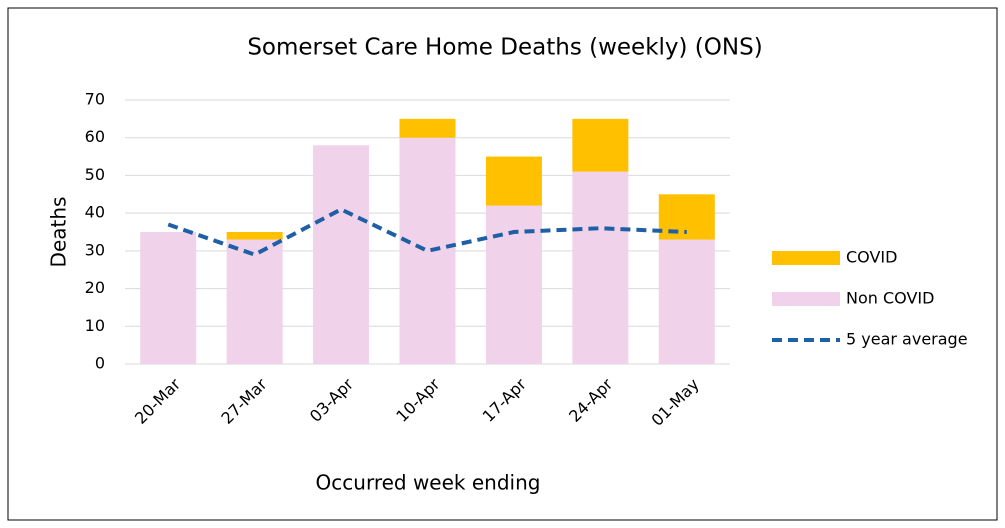  Describe the element at coordinates (95, 249) in the screenshot. I see `y-tick-label: 30` at that location.